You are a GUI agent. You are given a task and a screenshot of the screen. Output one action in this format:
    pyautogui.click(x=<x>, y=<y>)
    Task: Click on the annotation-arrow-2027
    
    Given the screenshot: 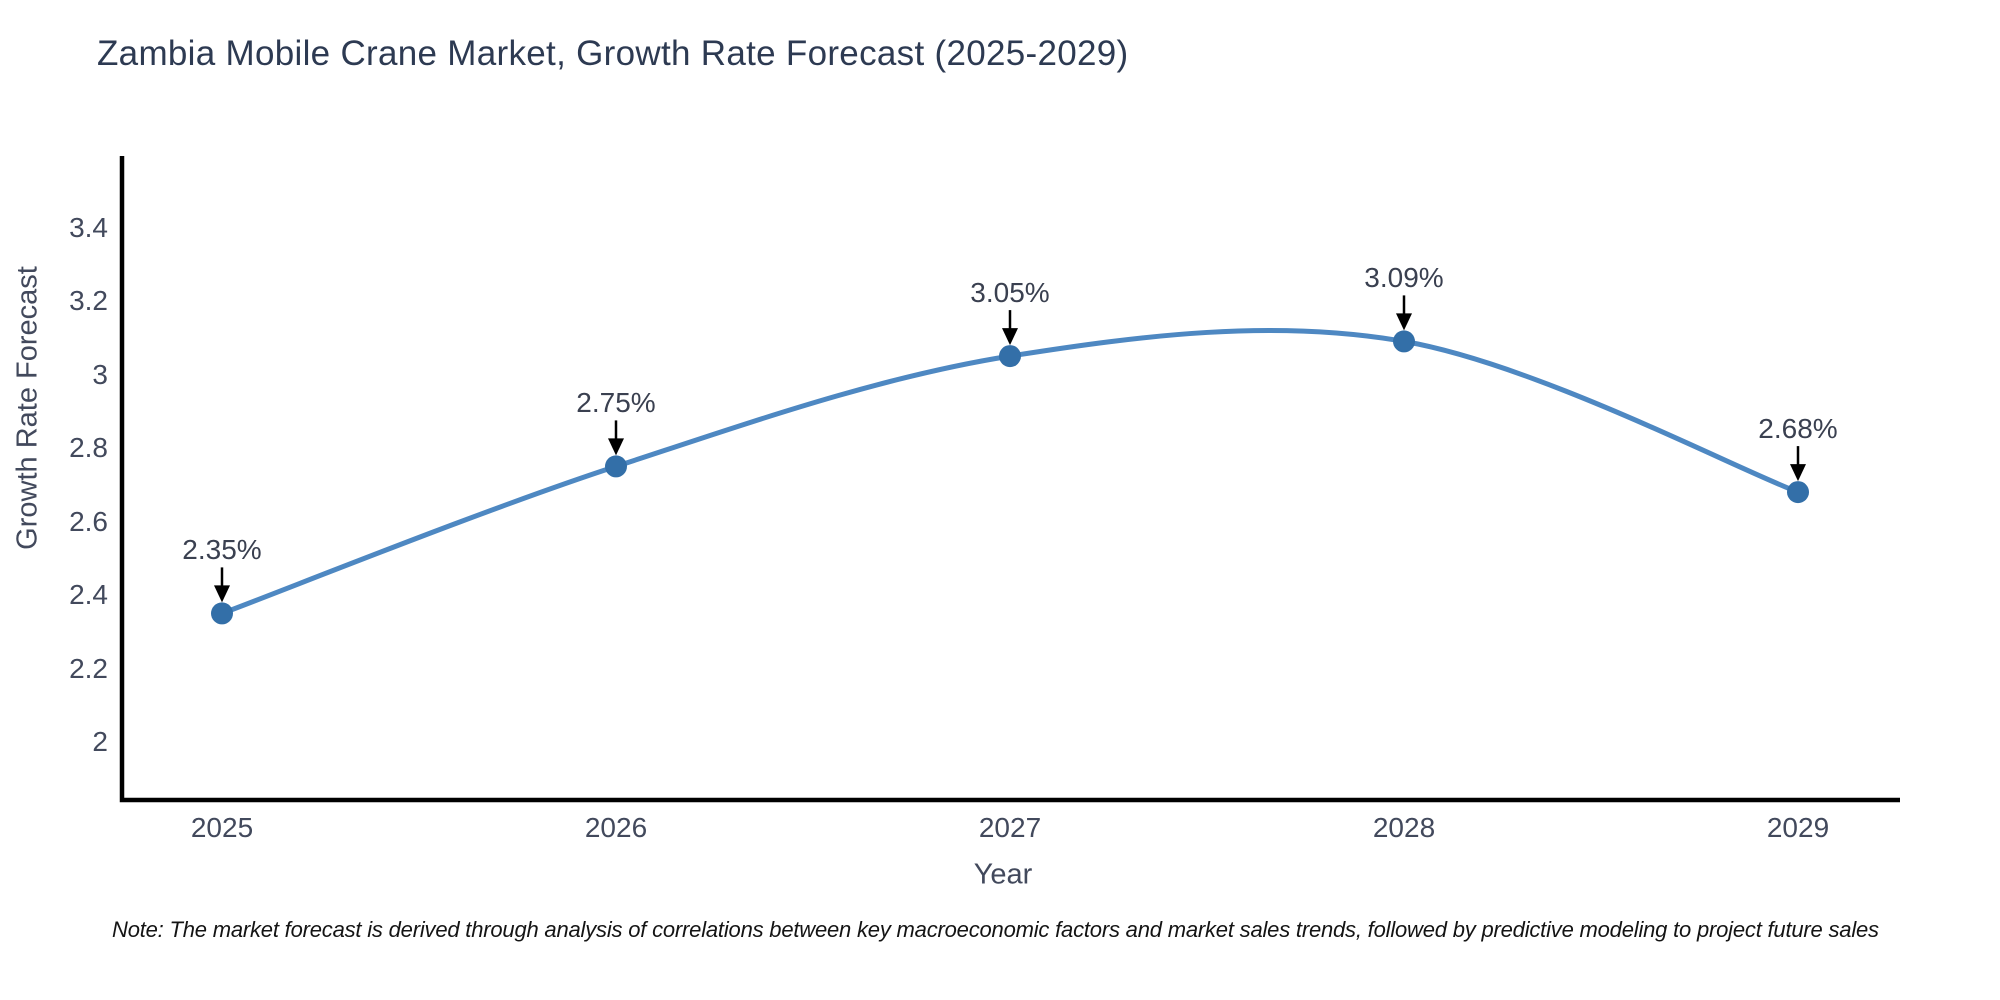 What is the action you would take?
    pyautogui.click(x=1010, y=328)
    